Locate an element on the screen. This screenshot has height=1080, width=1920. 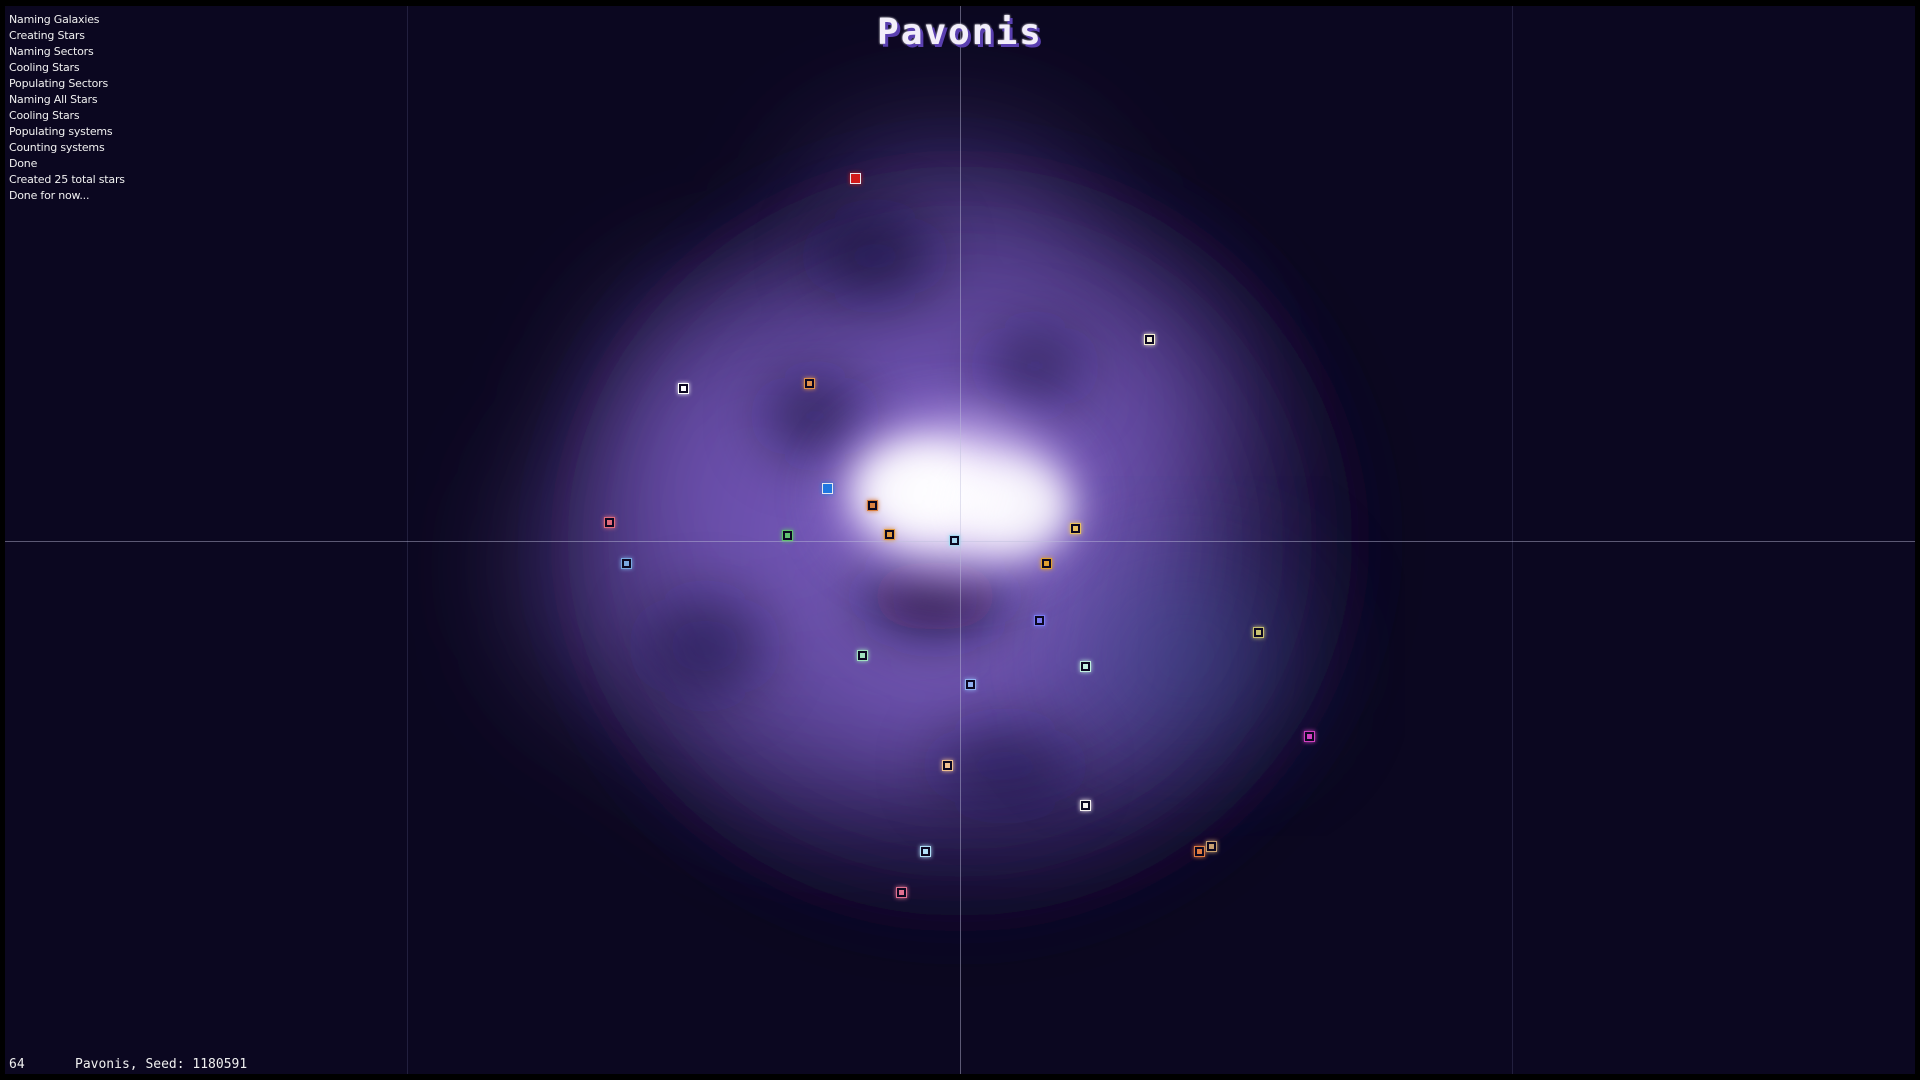
star-red is located at coordinates (855, 178).